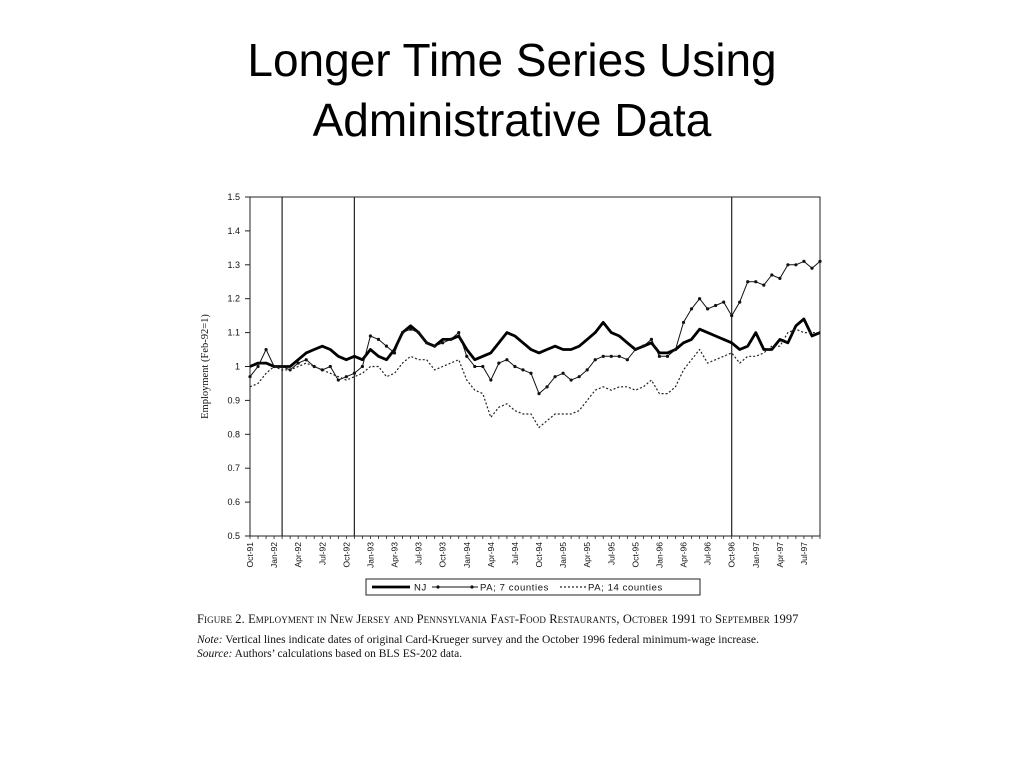 The width and height of the screenshot is (1024, 768). What do you see at coordinates (659, 555) in the screenshot?
I see `x-tick-label: Jan-96` at bounding box center [659, 555].